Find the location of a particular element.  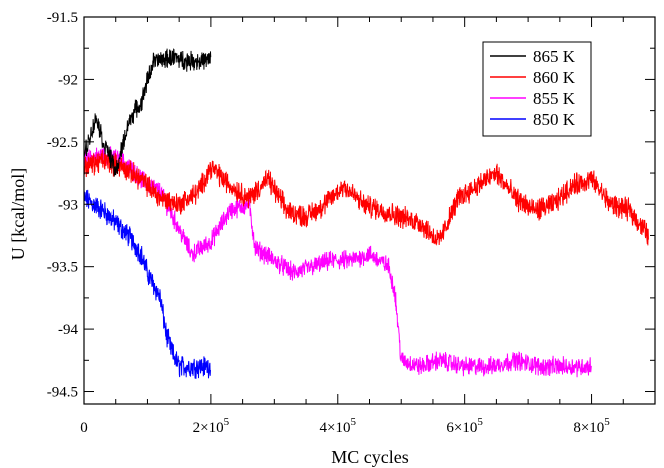

legend-box is located at coordinates (537, 89).